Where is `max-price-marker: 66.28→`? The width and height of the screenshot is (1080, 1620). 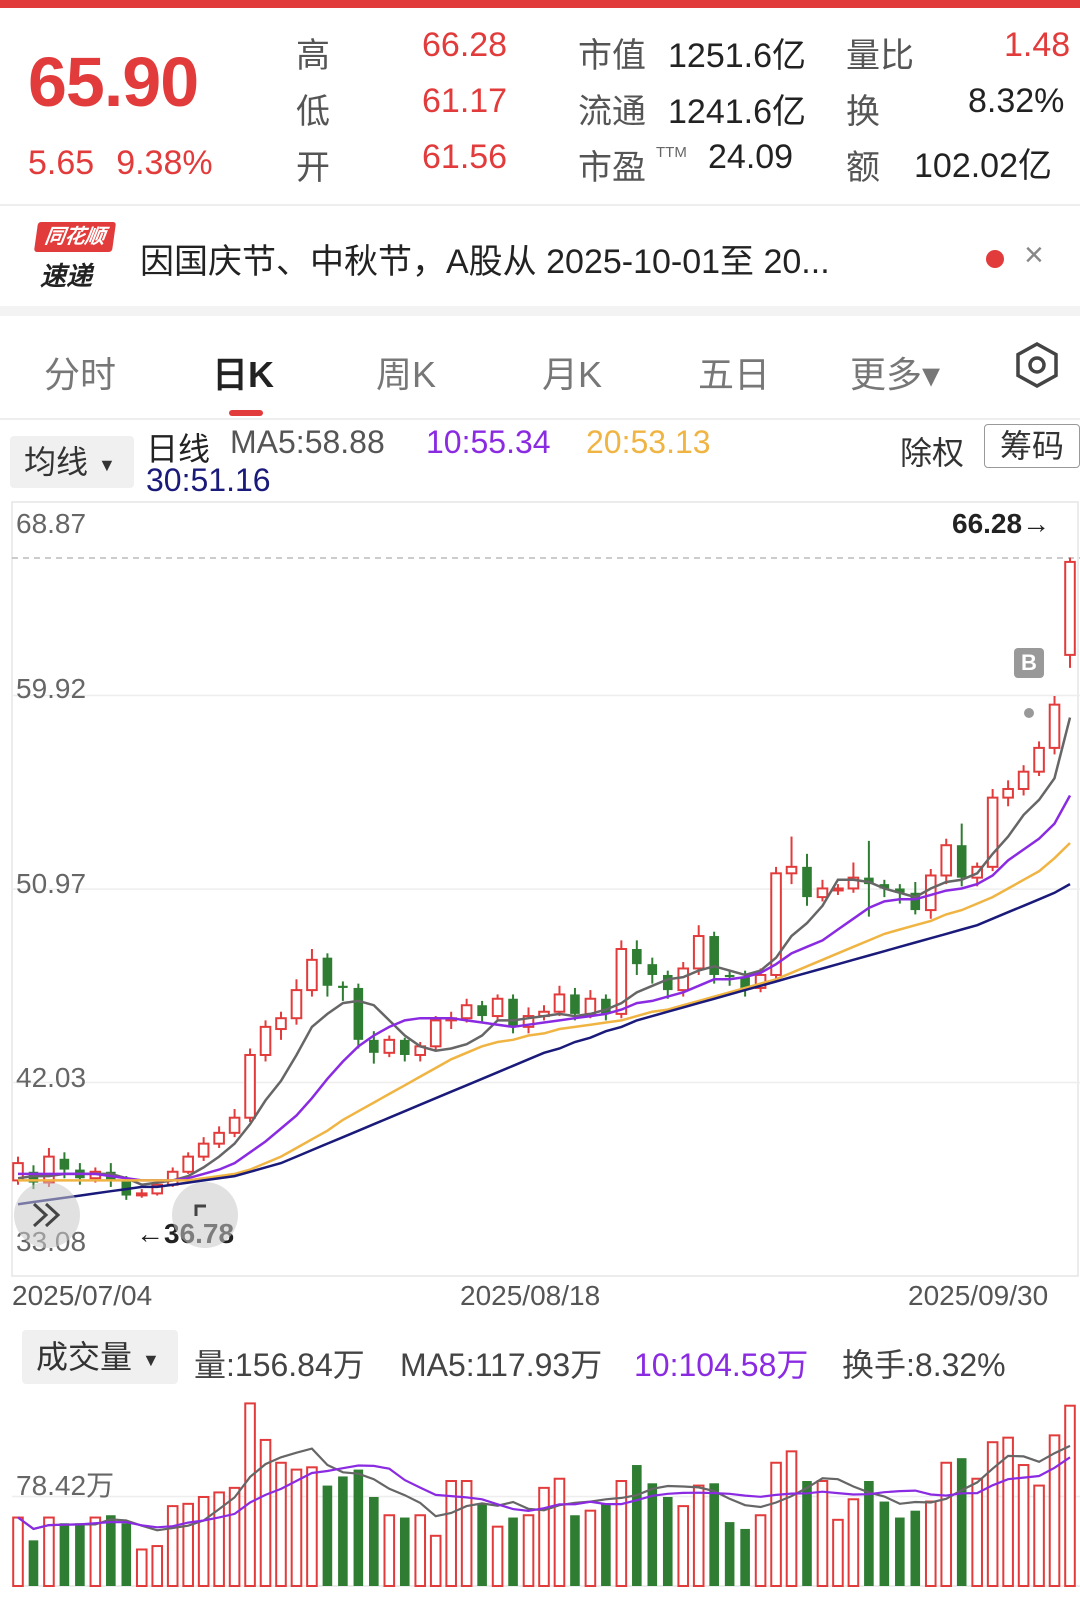 max-price-marker: 66.28→ is located at coordinates (1001, 523).